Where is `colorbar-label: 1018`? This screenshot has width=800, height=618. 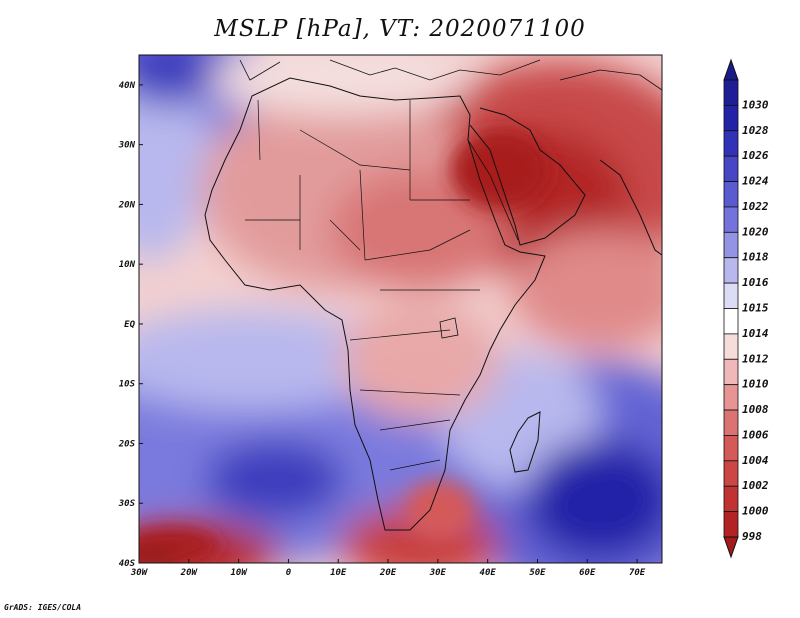 colorbar-label: 1018 is located at coordinates (755, 257).